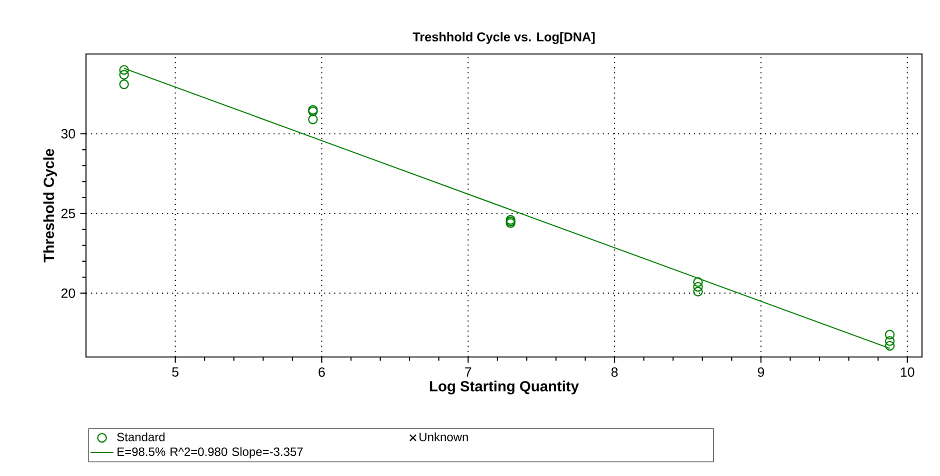 This screenshot has width=940, height=476. I want to click on y-tick-label: 20, so click(68, 293).